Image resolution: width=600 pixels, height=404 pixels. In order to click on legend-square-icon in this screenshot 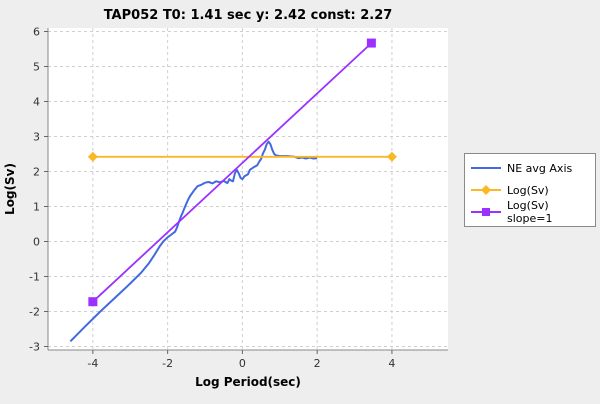, I will do `click(486, 212)`.